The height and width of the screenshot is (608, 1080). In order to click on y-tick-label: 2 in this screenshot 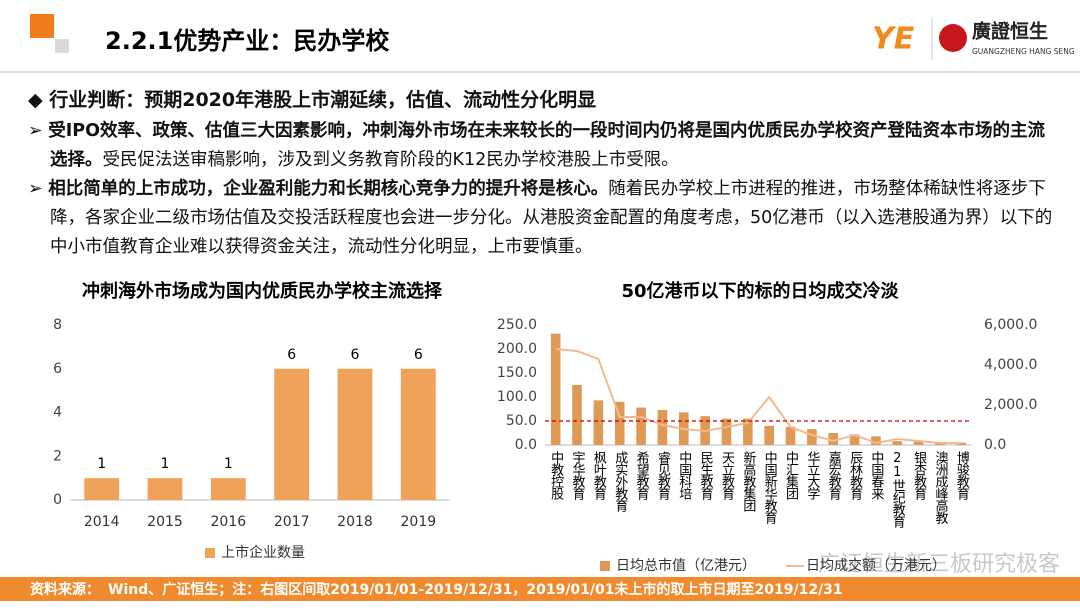, I will do `click(57, 456)`.